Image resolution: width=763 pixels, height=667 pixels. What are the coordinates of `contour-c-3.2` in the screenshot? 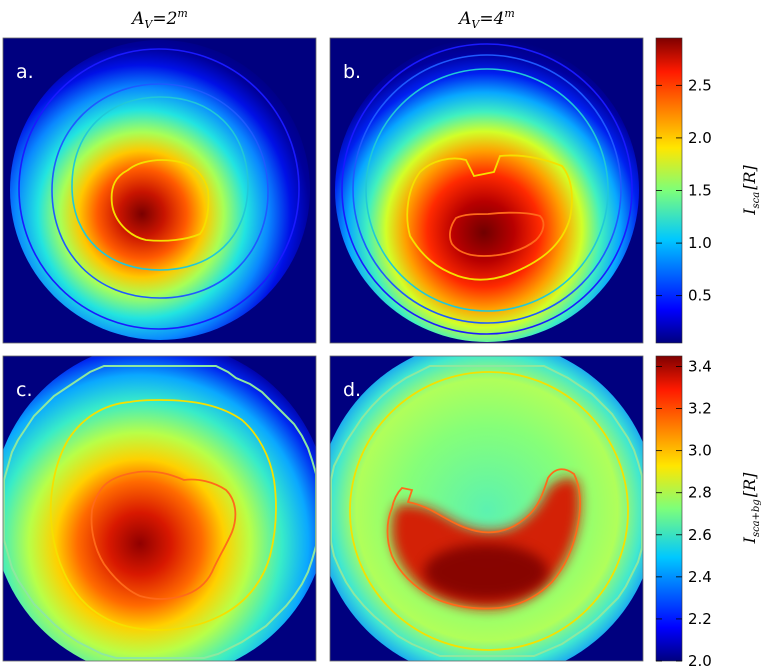 It's located at (163, 535).